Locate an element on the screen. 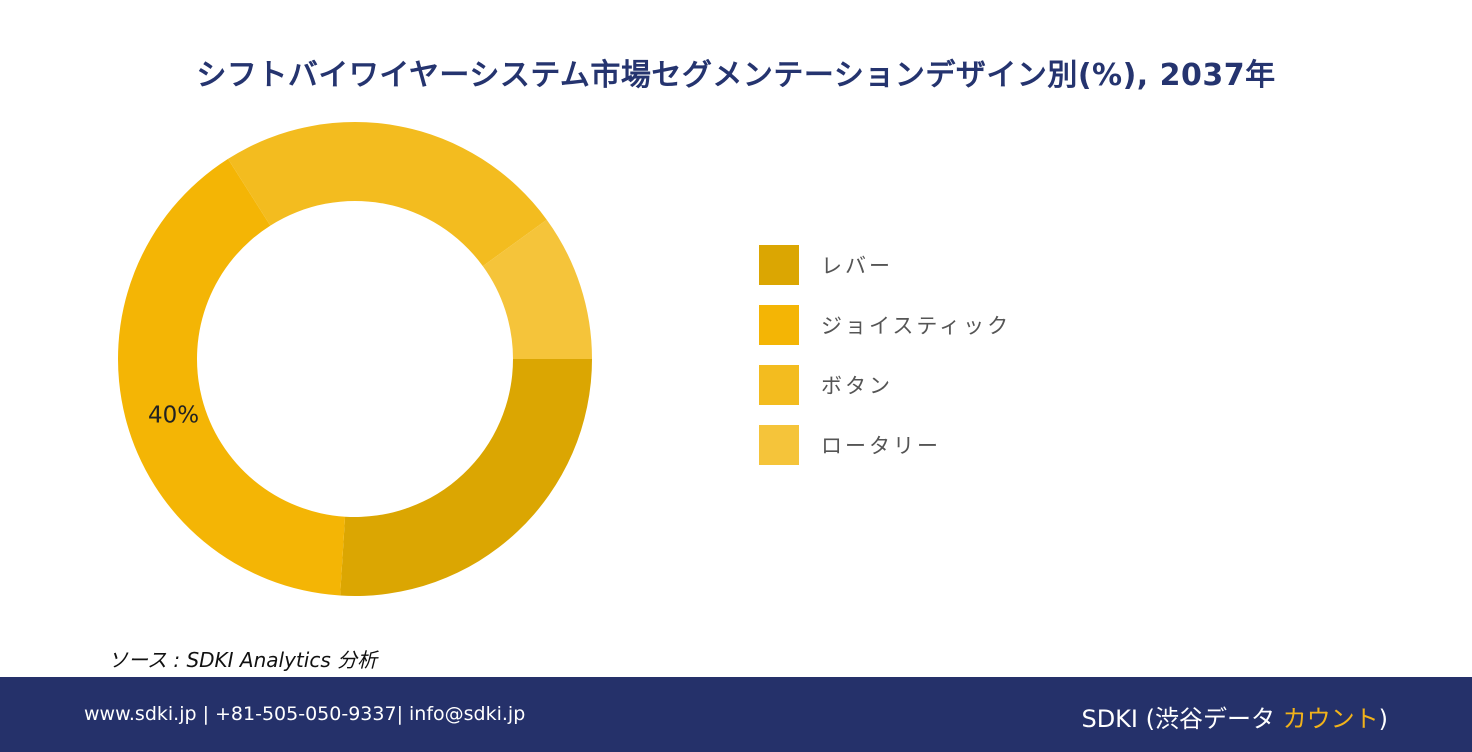 The width and height of the screenshot is (1472, 752). footer-brand-accent: カウント is located at coordinates (1330, 719).